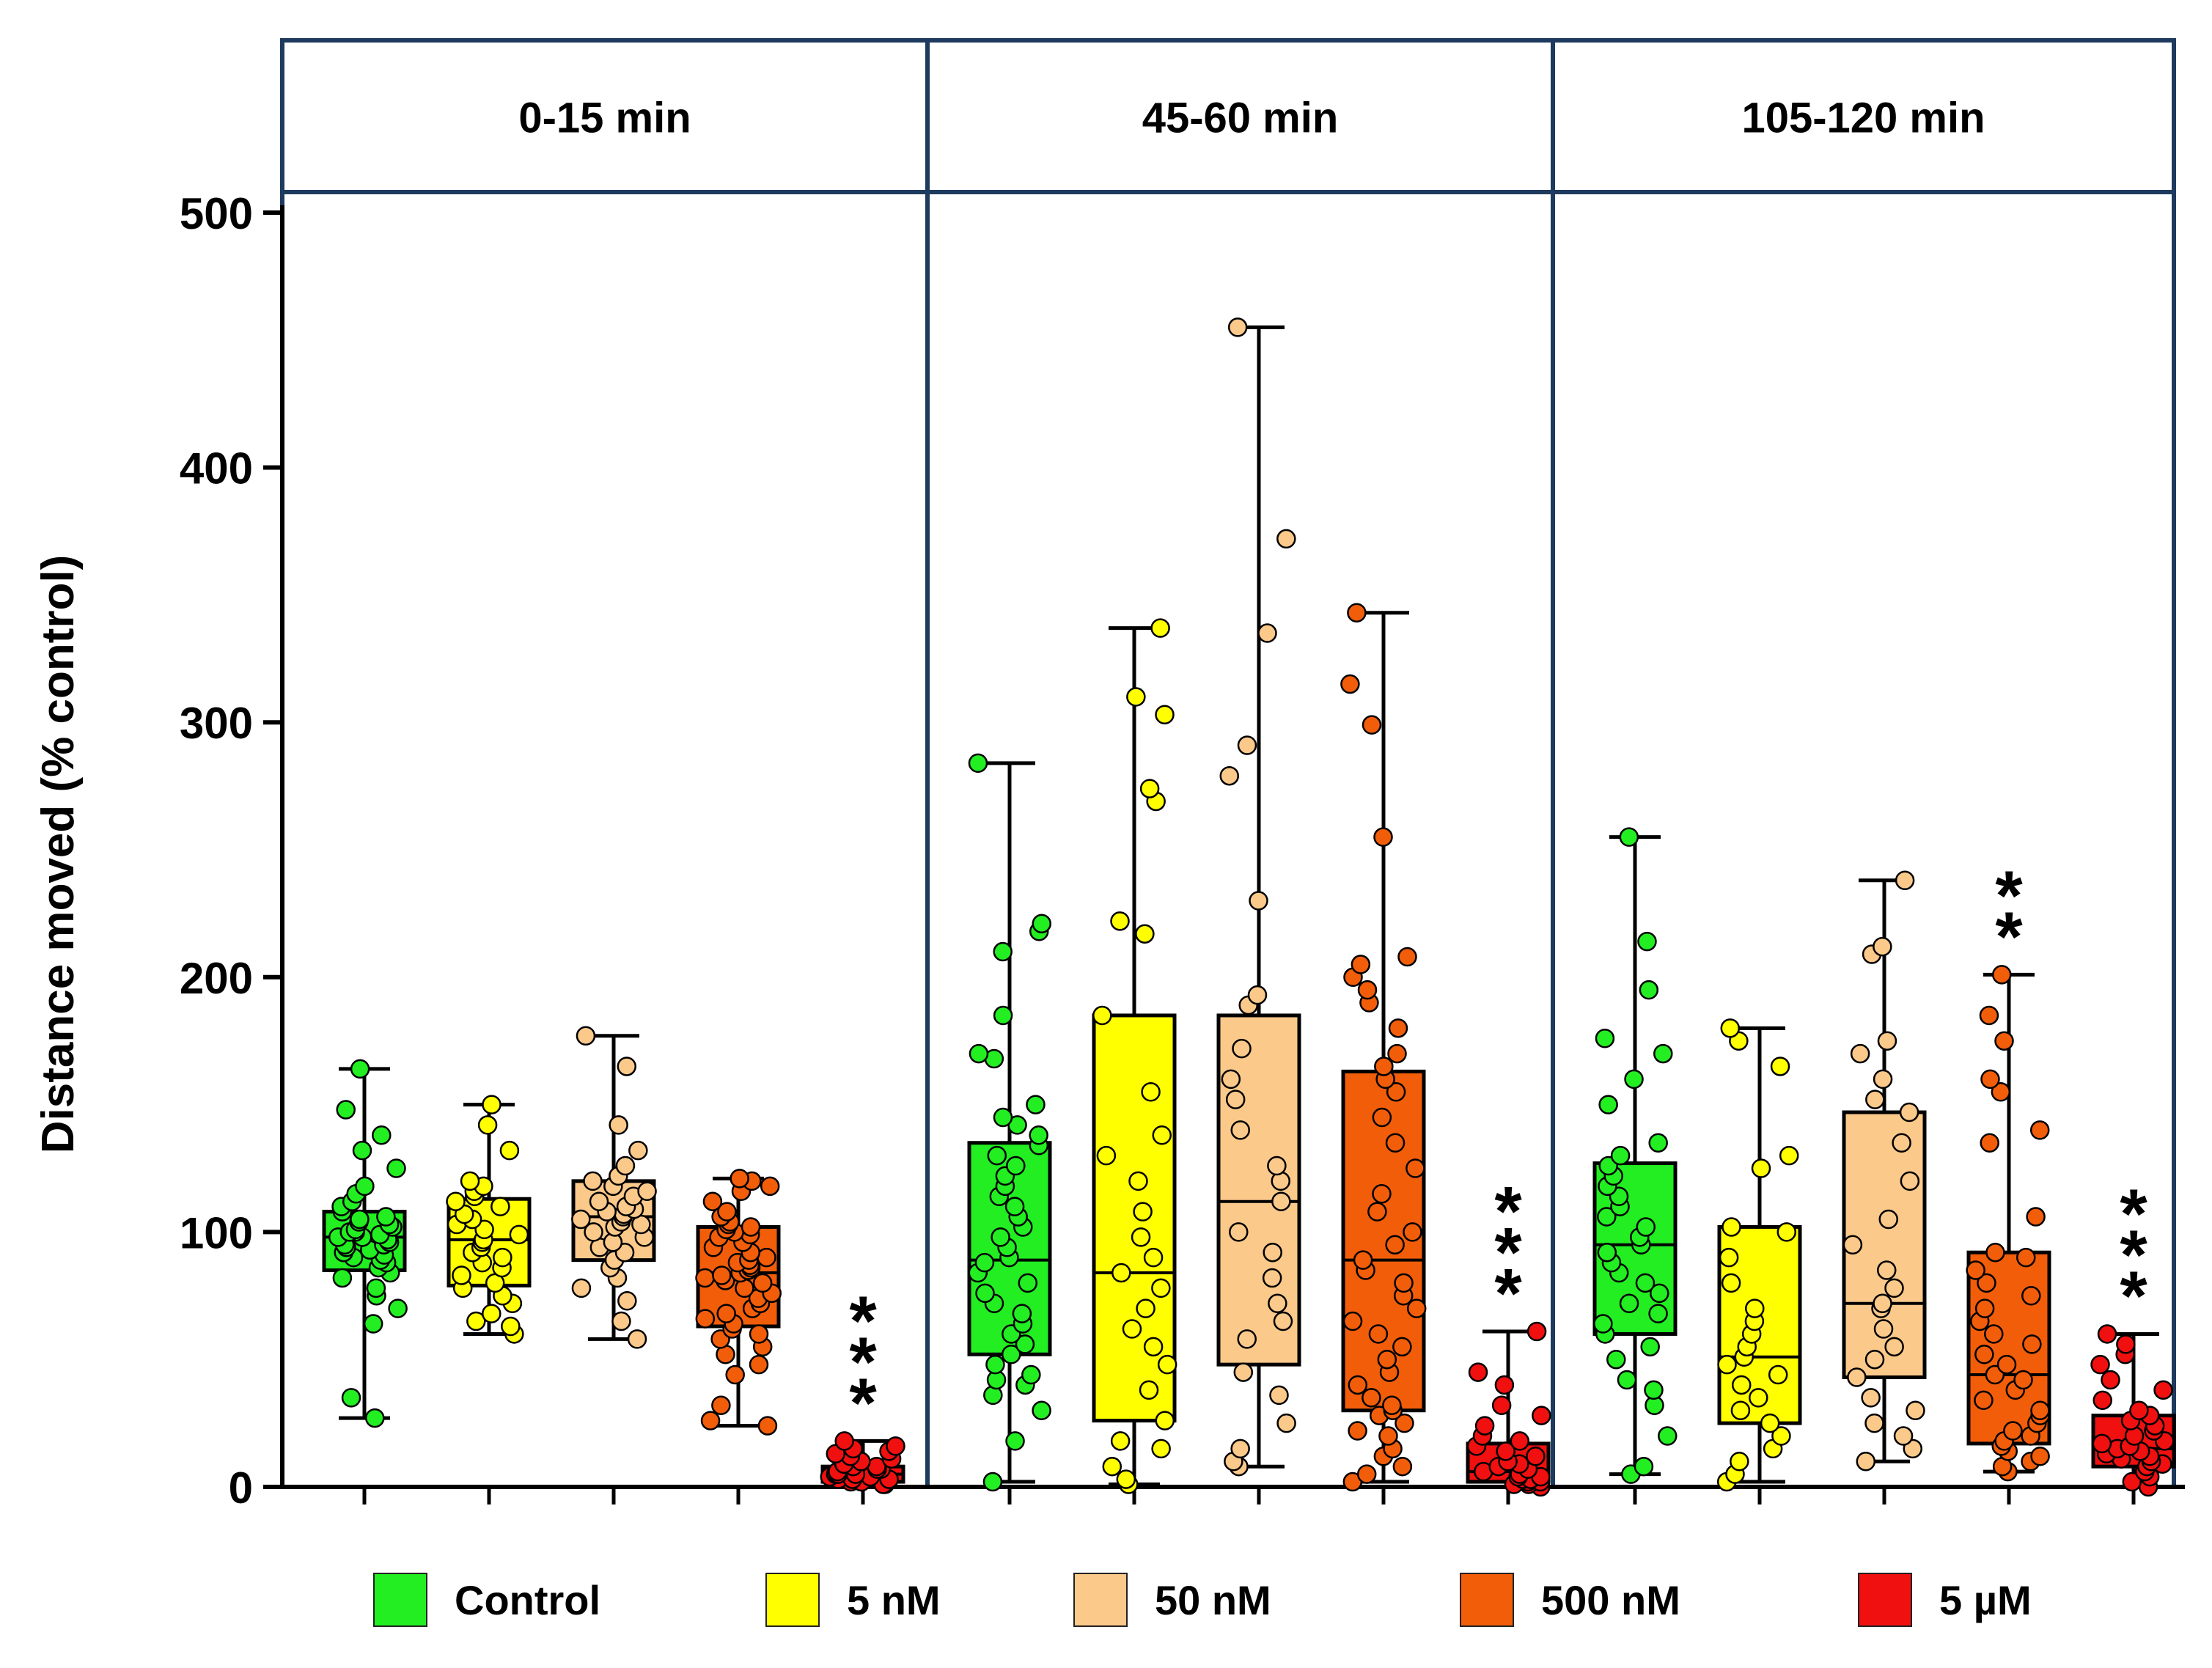 The width and height of the screenshot is (2212, 1668). Describe the element at coordinates (1240, 119) in the screenshot. I see `panel-label: 45-60 min` at that location.